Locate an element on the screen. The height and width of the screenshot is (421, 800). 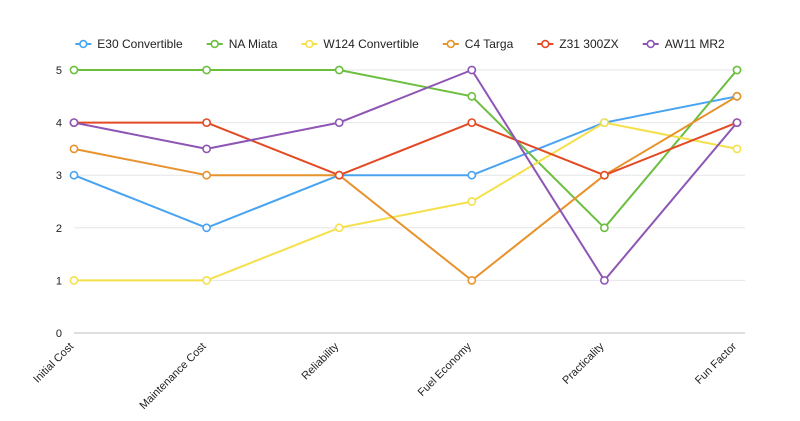
legend-item: C4 Targa is located at coordinates (478, 44).